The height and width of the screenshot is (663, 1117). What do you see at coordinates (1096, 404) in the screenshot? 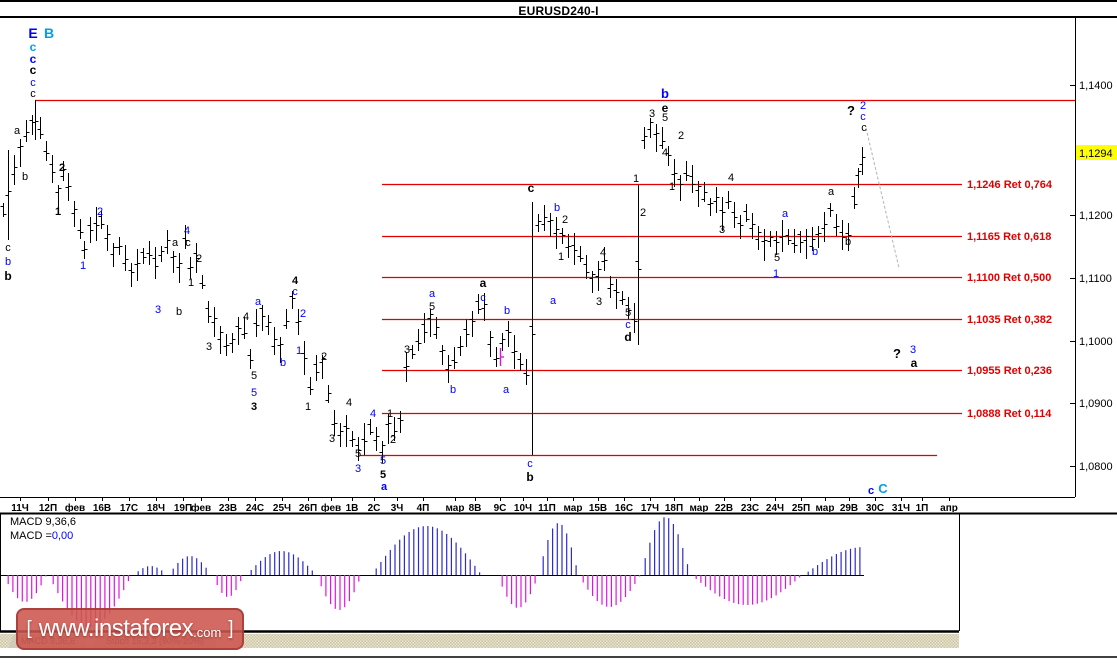
I see `svg-text: 1,0900` at bounding box center [1096, 404].